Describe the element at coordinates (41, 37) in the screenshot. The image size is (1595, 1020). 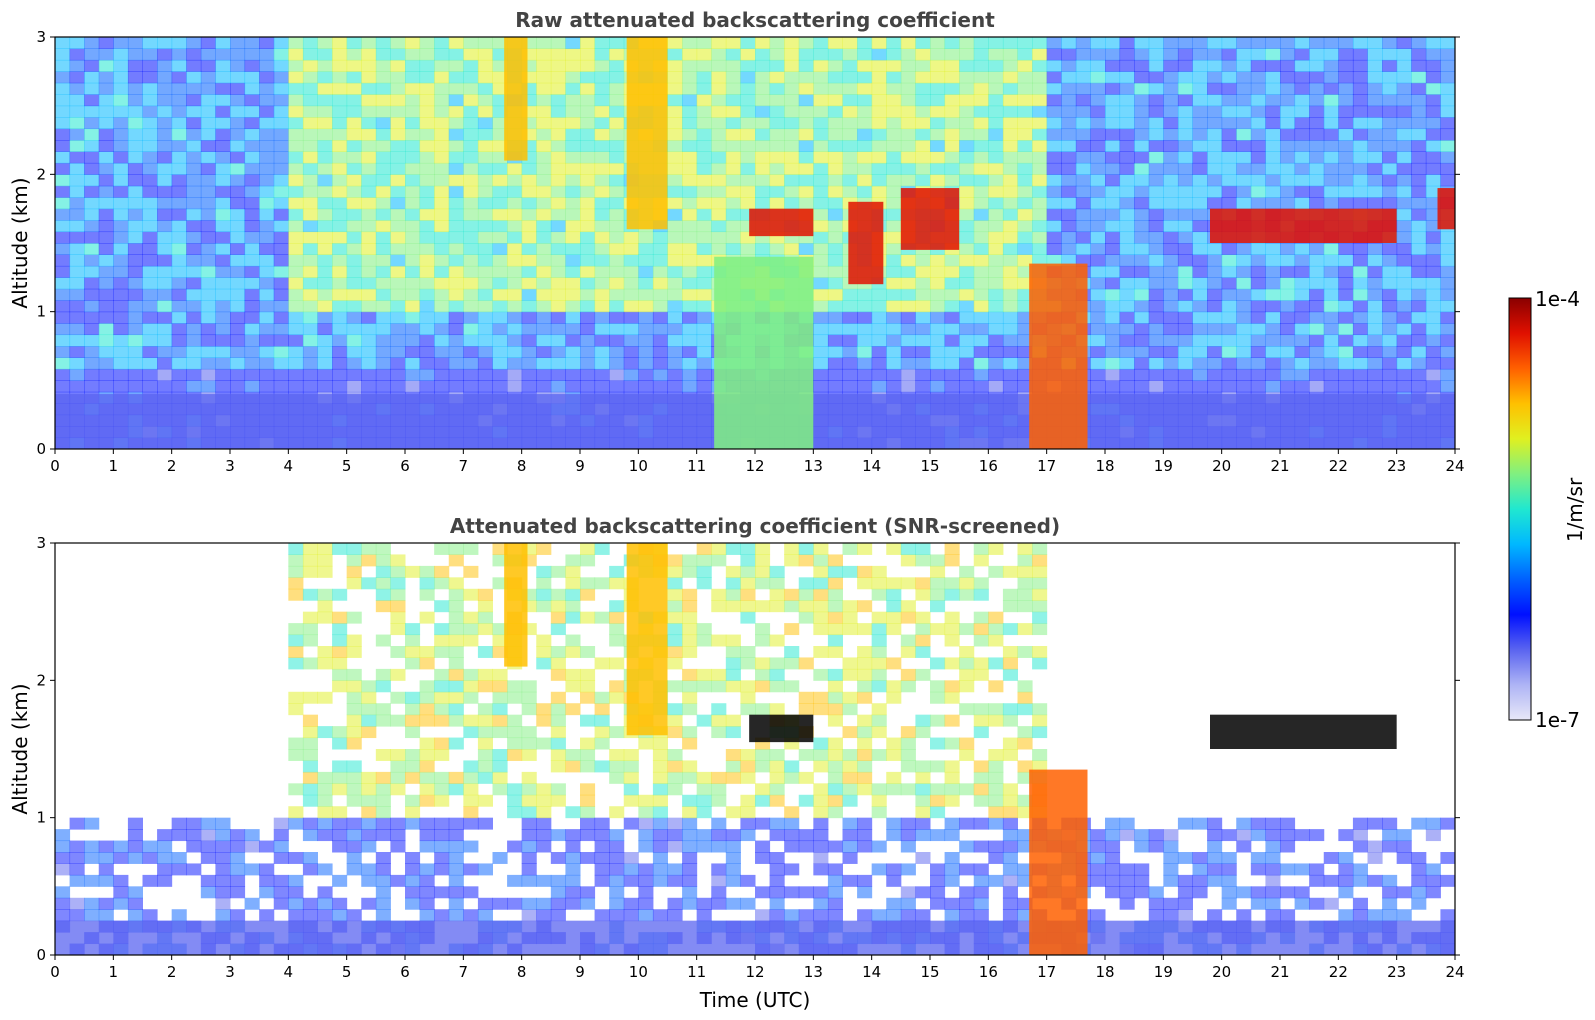
I see `y-tick-label: 3` at that location.